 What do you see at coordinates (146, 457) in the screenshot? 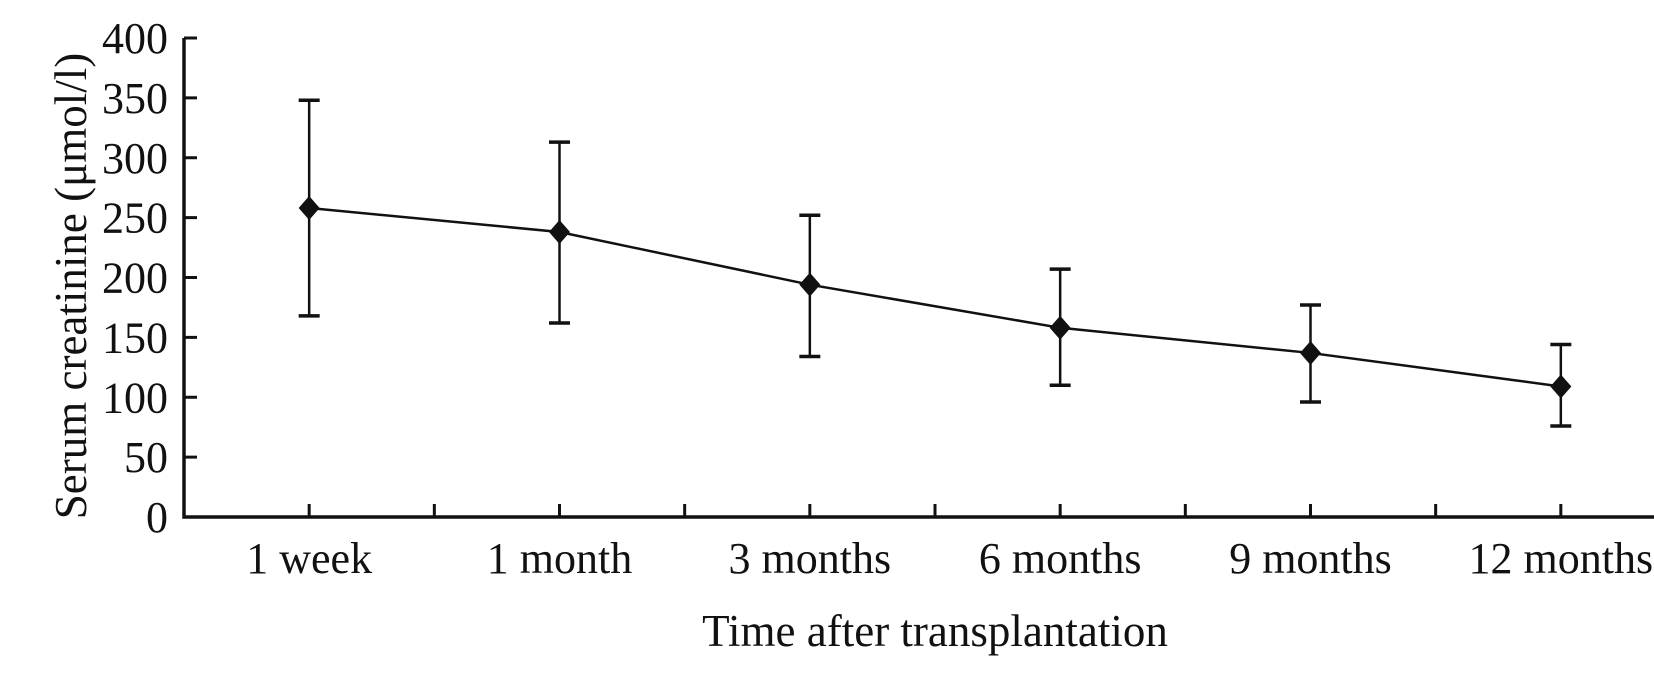
I see `y-tick-label: 50` at bounding box center [146, 457].